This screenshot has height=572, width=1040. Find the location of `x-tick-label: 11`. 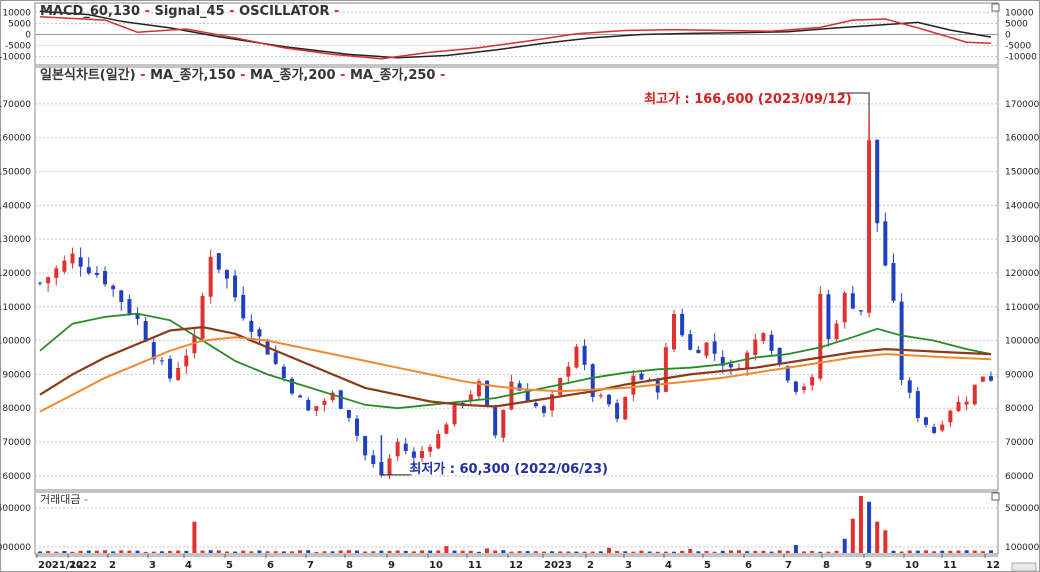

x-tick-label: 11 is located at coordinates (475, 565).